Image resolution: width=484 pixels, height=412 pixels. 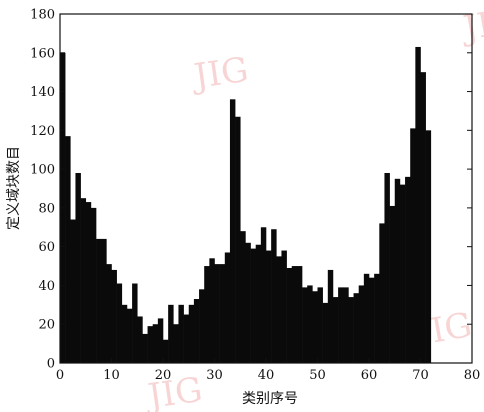 What do you see at coordinates (60, 375) in the screenshot?
I see `x-tick-label: 0` at bounding box center [60, 375].